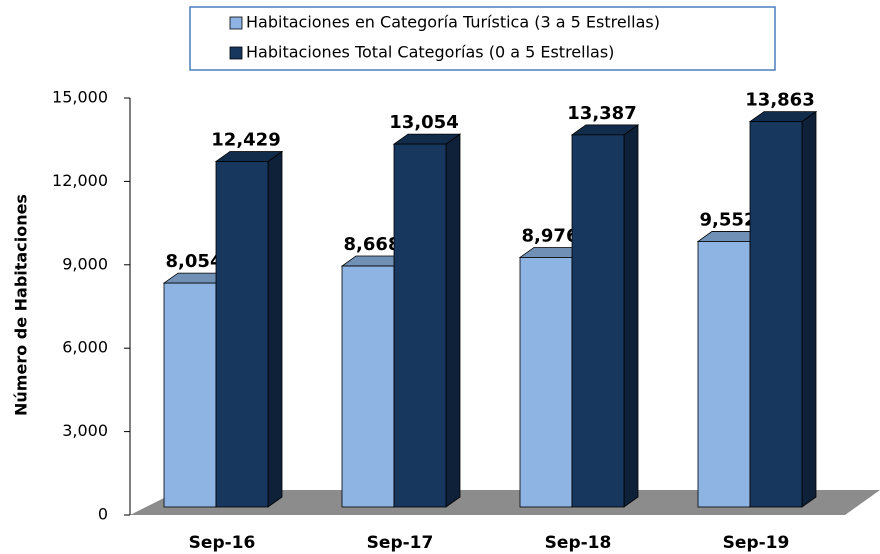 This screenshot has height=554, width=880. Describe the element at coordinates (728, 219) in the screenshot. I see `data-label: 9,552` at that location.